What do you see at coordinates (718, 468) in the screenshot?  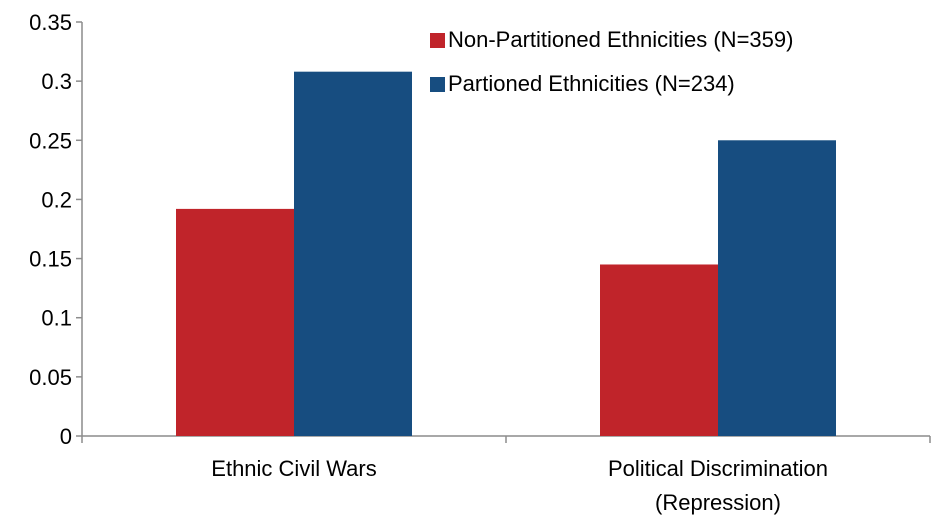 I see `x-category-label: Political Discrimination` at bounding box center [718, 468].